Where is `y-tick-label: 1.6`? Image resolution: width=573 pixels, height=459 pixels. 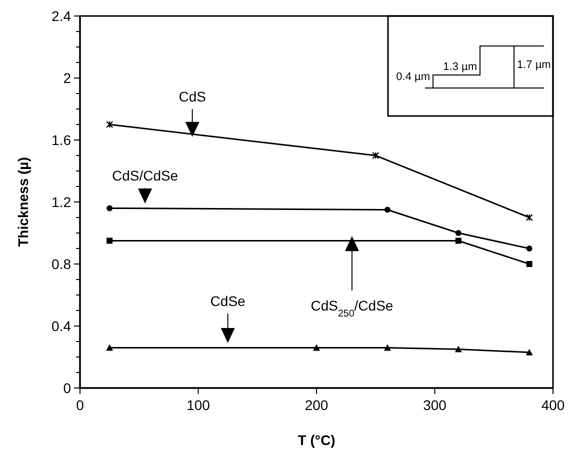 y-tick-label: 1.6 is located at coordinates (62, 140).